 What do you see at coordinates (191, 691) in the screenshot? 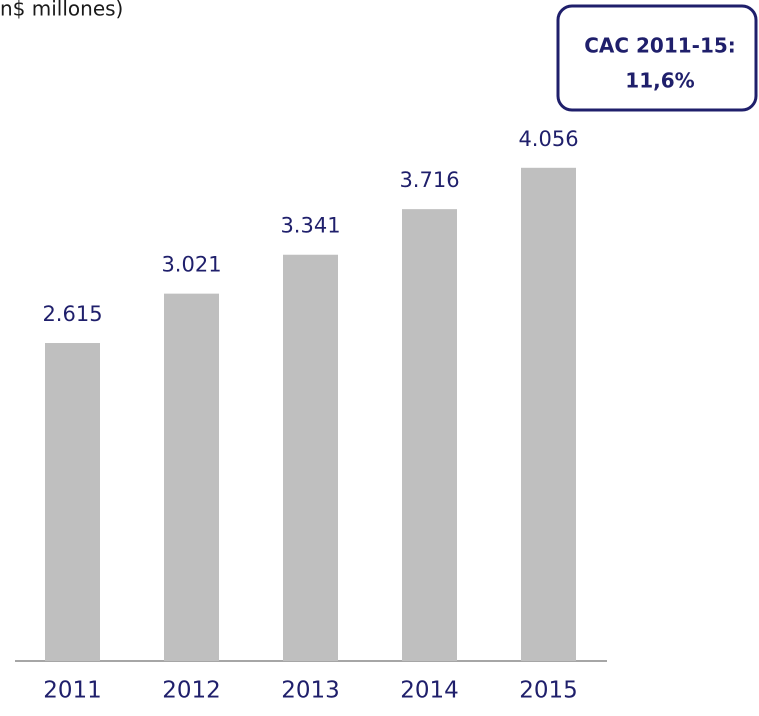
I see `x-tick-label: 2012` at bounding box center [191, 691].